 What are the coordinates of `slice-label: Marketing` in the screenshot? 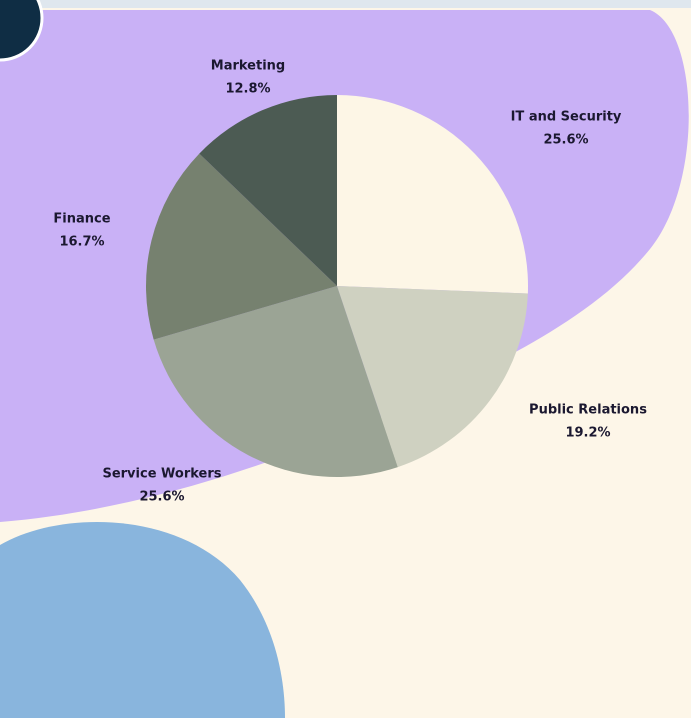 It's located at (248, 66).